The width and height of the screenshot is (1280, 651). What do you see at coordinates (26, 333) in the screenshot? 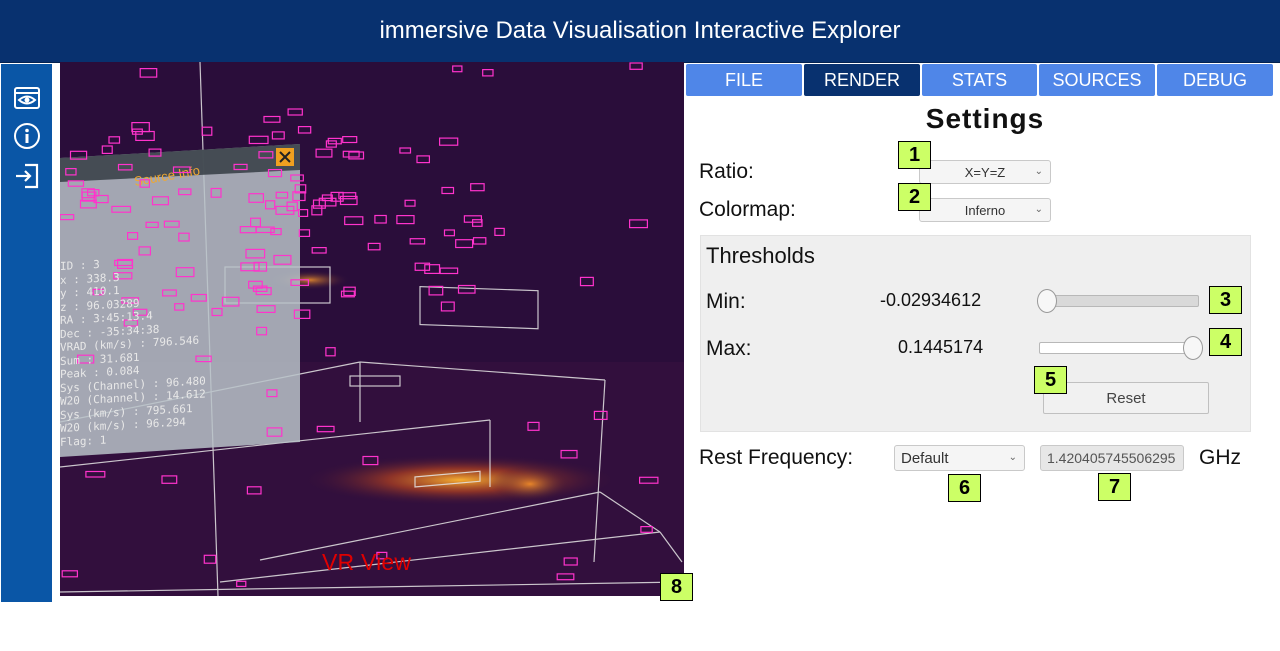
I see `sidebar` at bounding box center [26, 333].